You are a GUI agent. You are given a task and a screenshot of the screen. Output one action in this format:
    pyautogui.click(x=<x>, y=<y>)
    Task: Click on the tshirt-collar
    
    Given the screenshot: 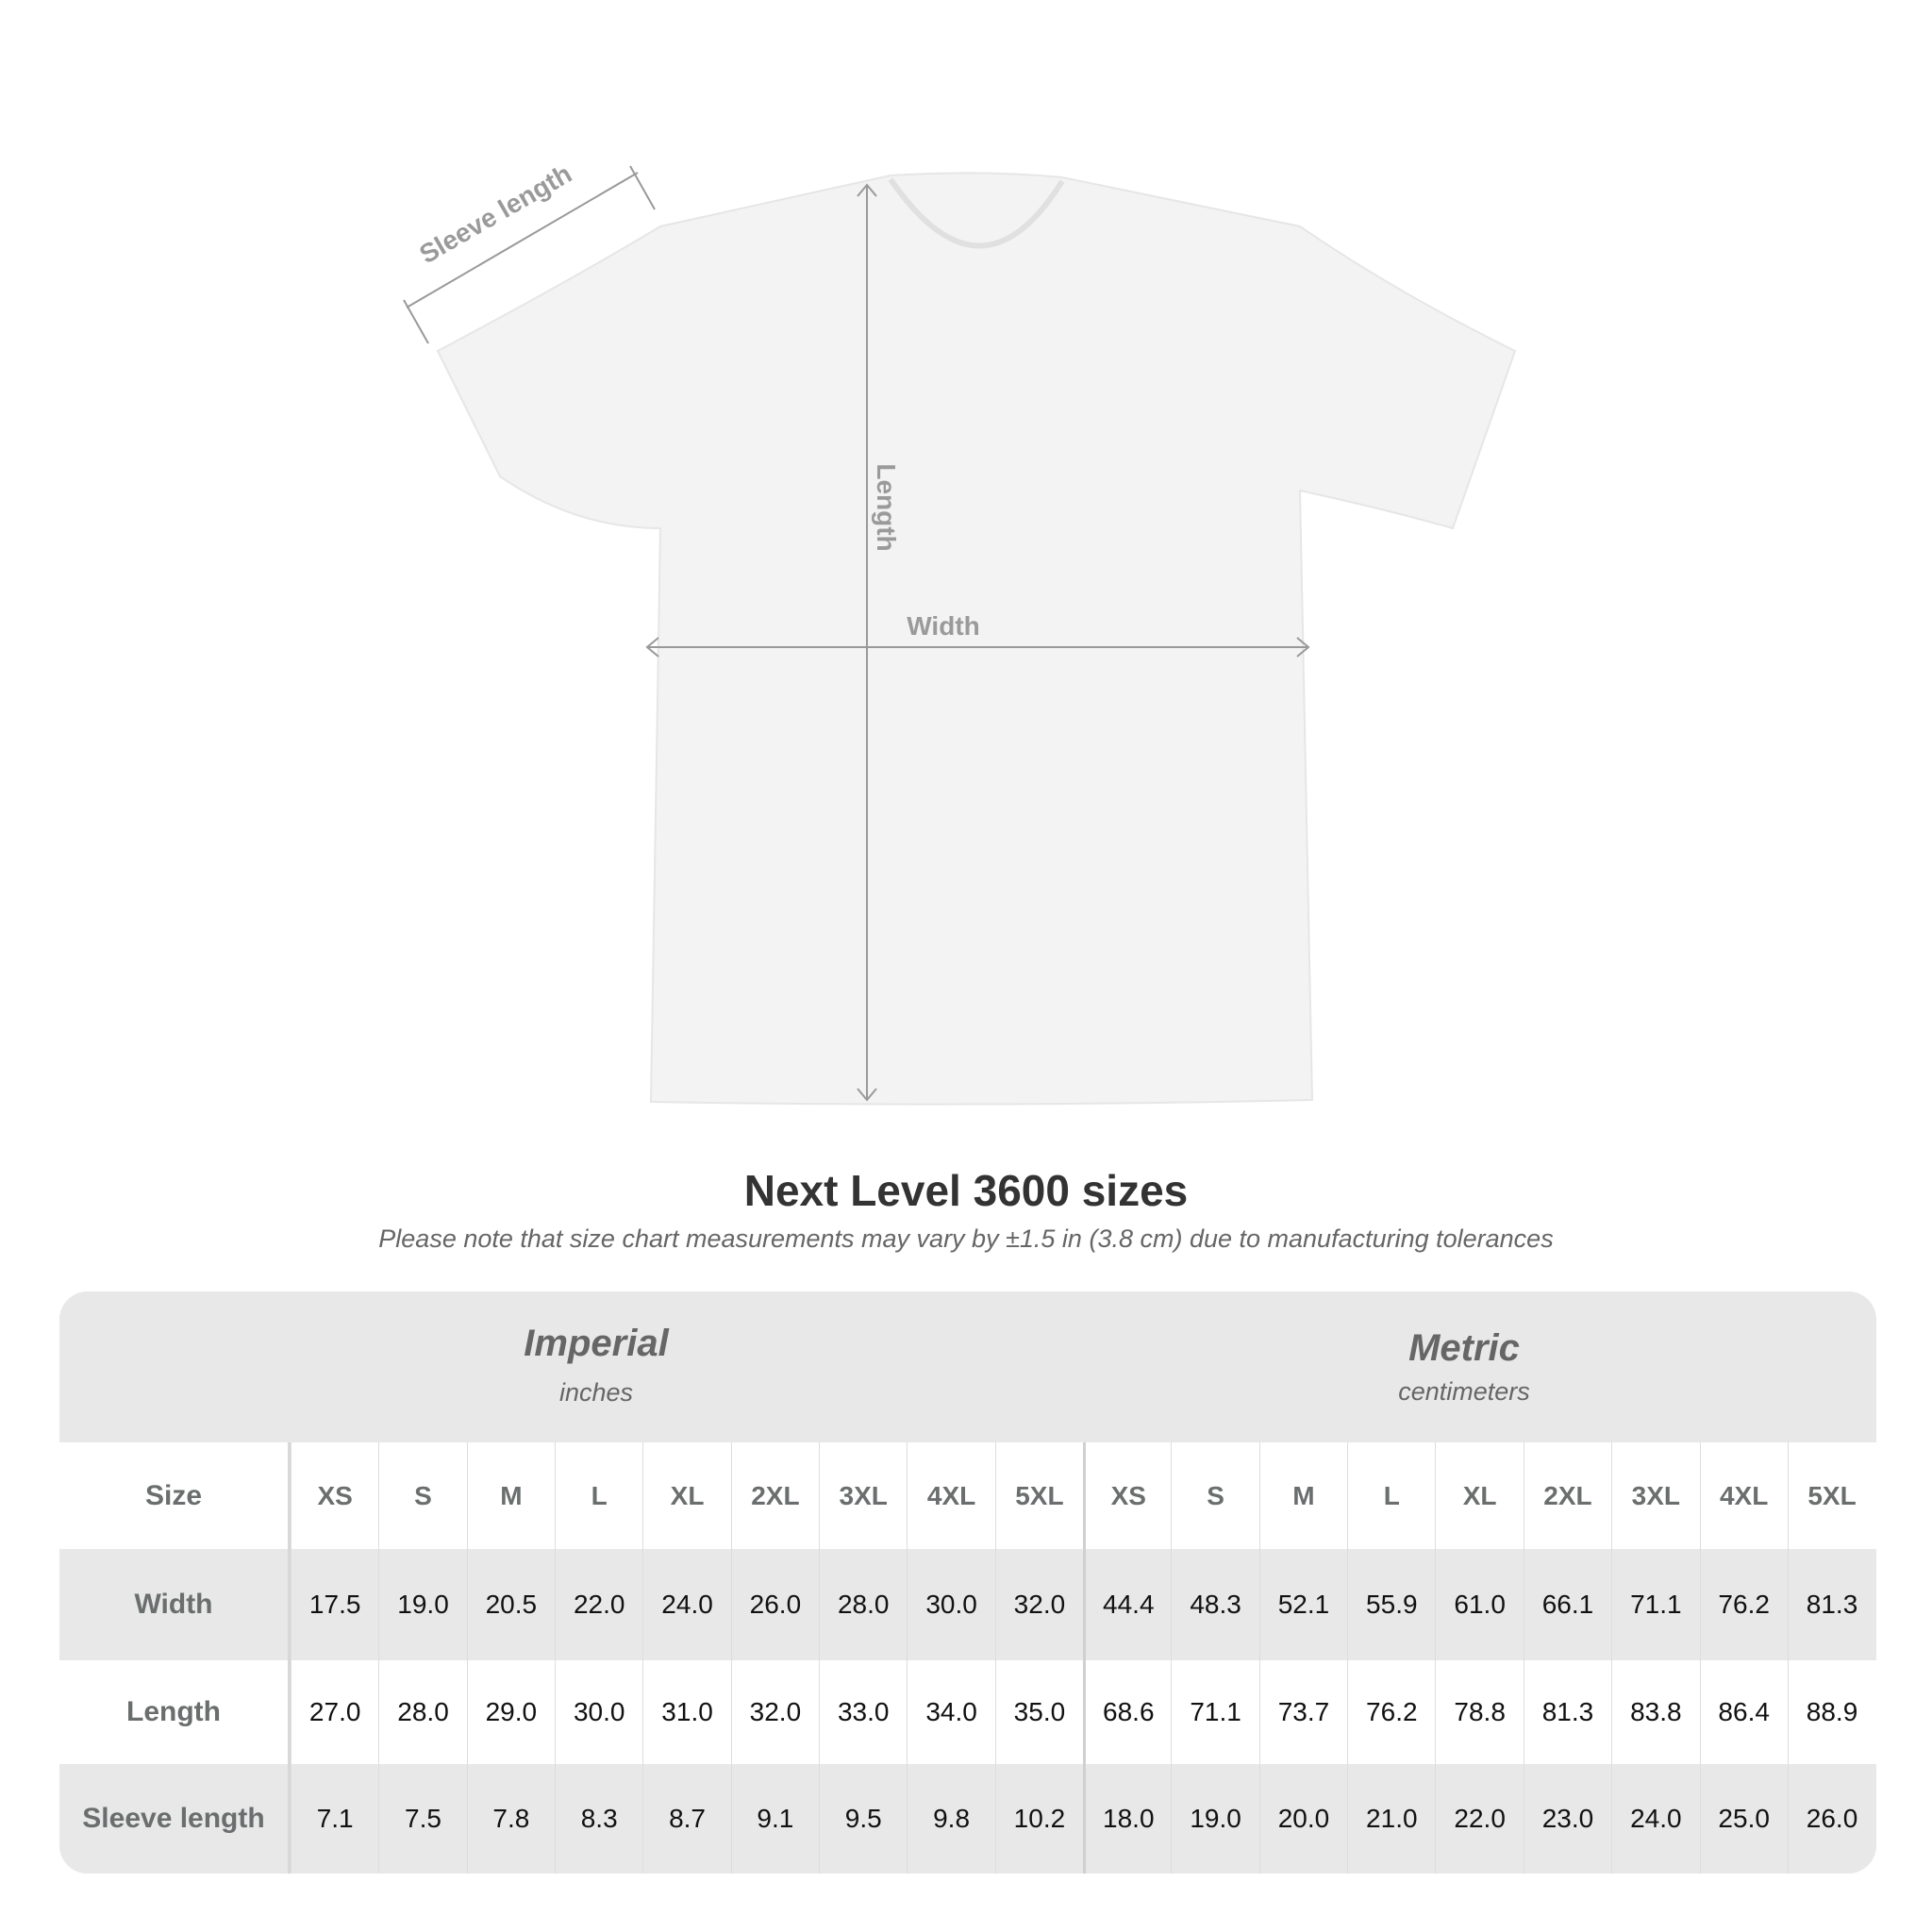 What is the action you would take?
    pyautogui.click(x=976, y=213)
    